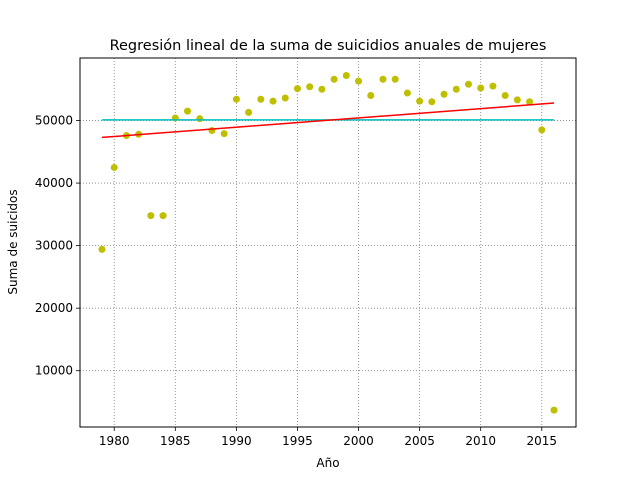  What do you see at coordinates (297, 441) in the screenshot?
I see `x-tick-label: 1995` at bounding box center [297, 441].